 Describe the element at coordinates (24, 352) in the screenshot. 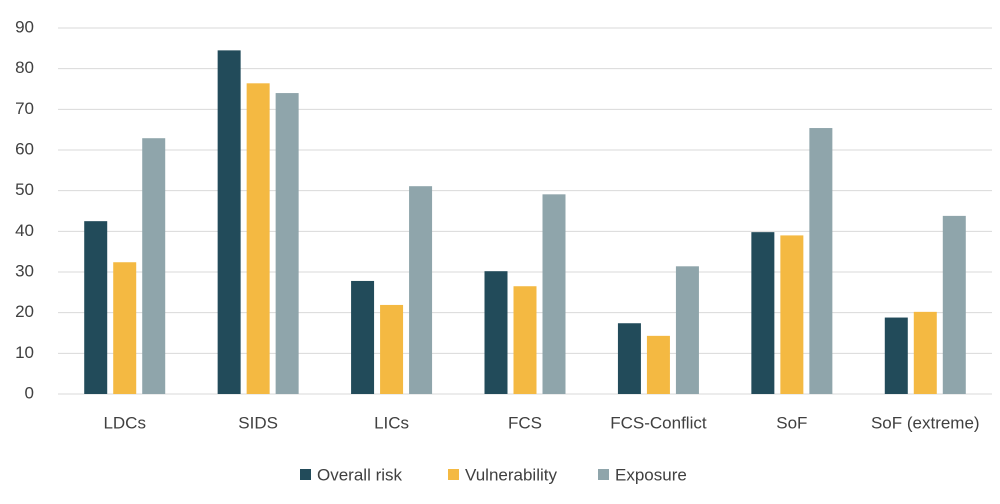

I see `y-tick-label: 10` at that location.